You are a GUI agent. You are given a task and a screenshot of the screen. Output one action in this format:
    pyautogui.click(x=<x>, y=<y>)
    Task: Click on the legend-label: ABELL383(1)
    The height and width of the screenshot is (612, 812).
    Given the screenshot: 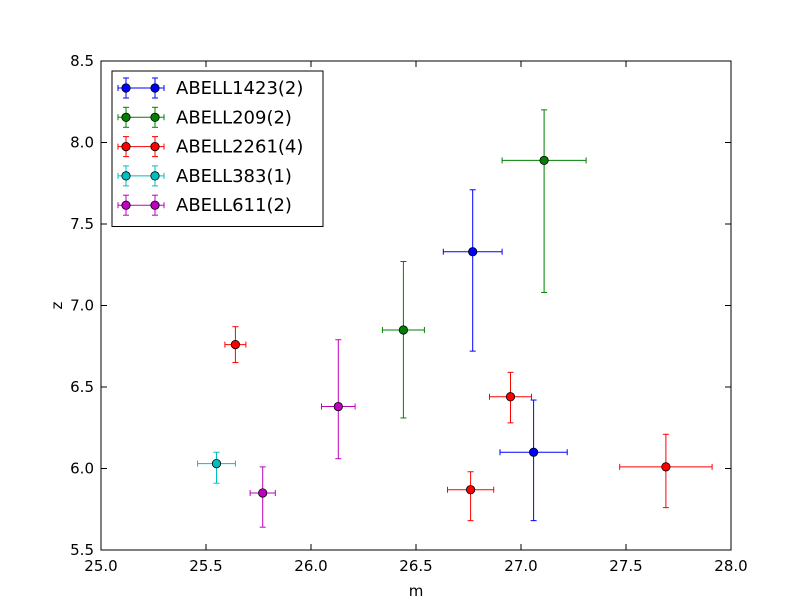 What is the action you would take?
    pyautogui.click(x=234, y=176)
    